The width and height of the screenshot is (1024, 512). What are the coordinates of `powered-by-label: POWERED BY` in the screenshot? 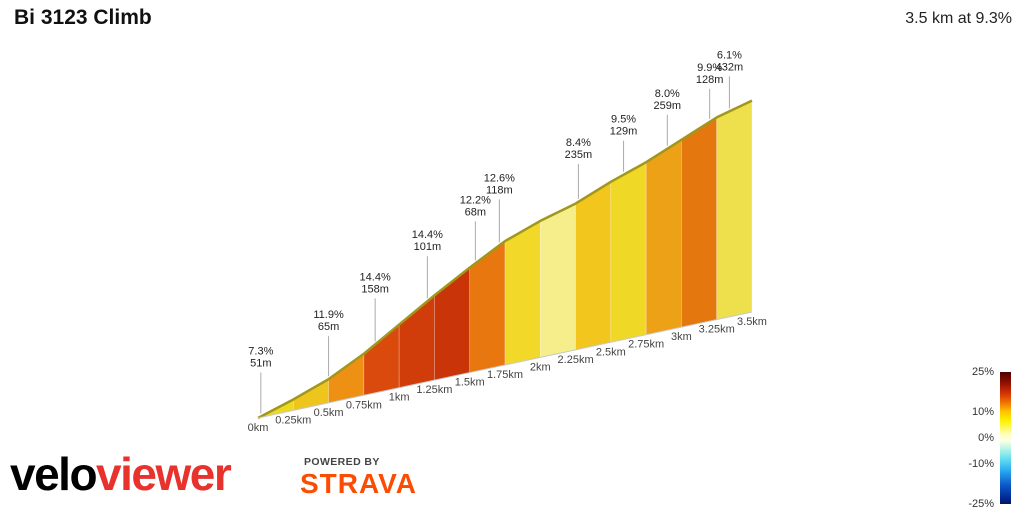 It's located at (342, 462).